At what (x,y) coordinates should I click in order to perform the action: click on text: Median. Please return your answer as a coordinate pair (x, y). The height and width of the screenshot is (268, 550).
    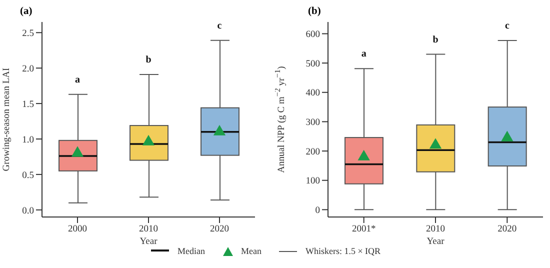
    Looking at the image, I should click on (191, 251).